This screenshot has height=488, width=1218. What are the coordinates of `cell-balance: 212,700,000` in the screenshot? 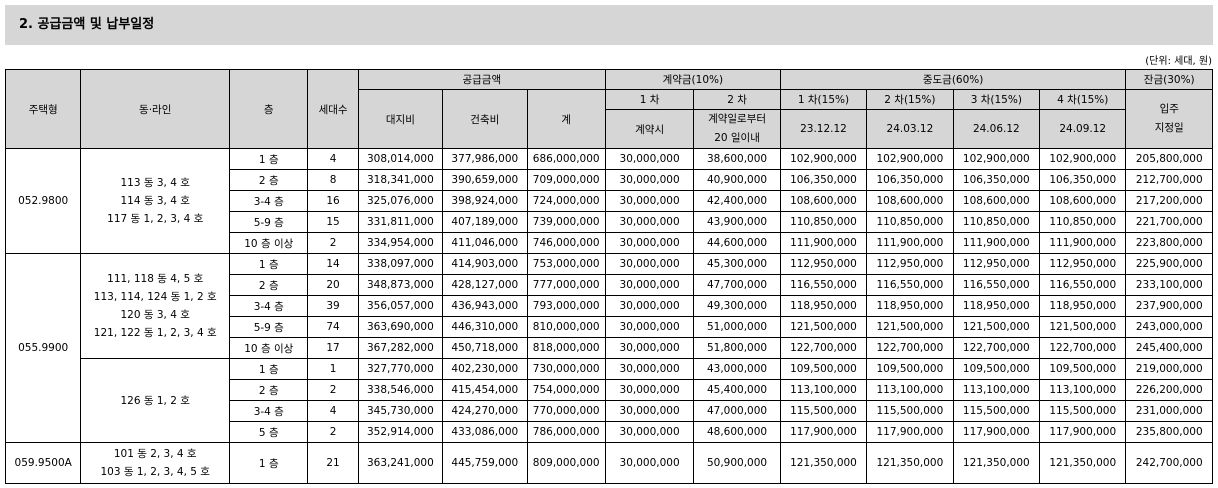 It's located at (1169, 180).